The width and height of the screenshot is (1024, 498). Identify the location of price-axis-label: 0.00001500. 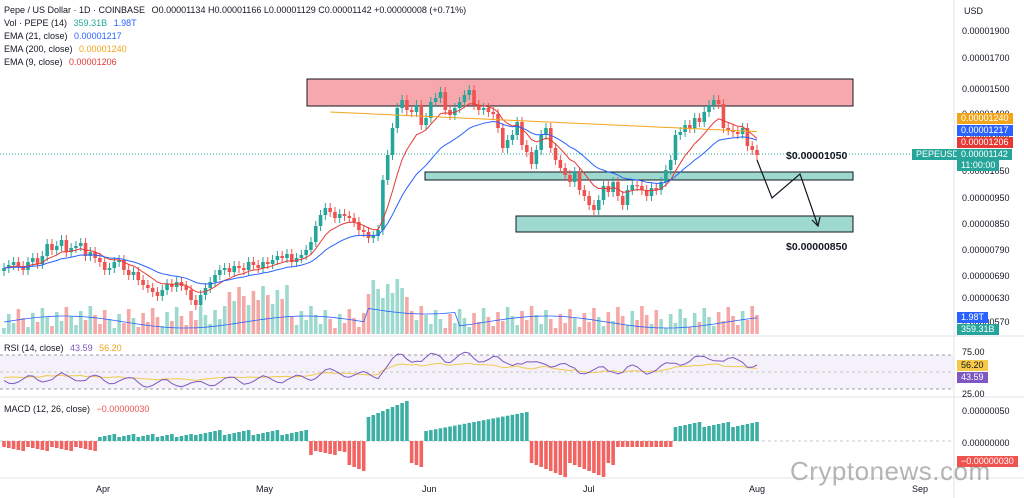
(986, 89).